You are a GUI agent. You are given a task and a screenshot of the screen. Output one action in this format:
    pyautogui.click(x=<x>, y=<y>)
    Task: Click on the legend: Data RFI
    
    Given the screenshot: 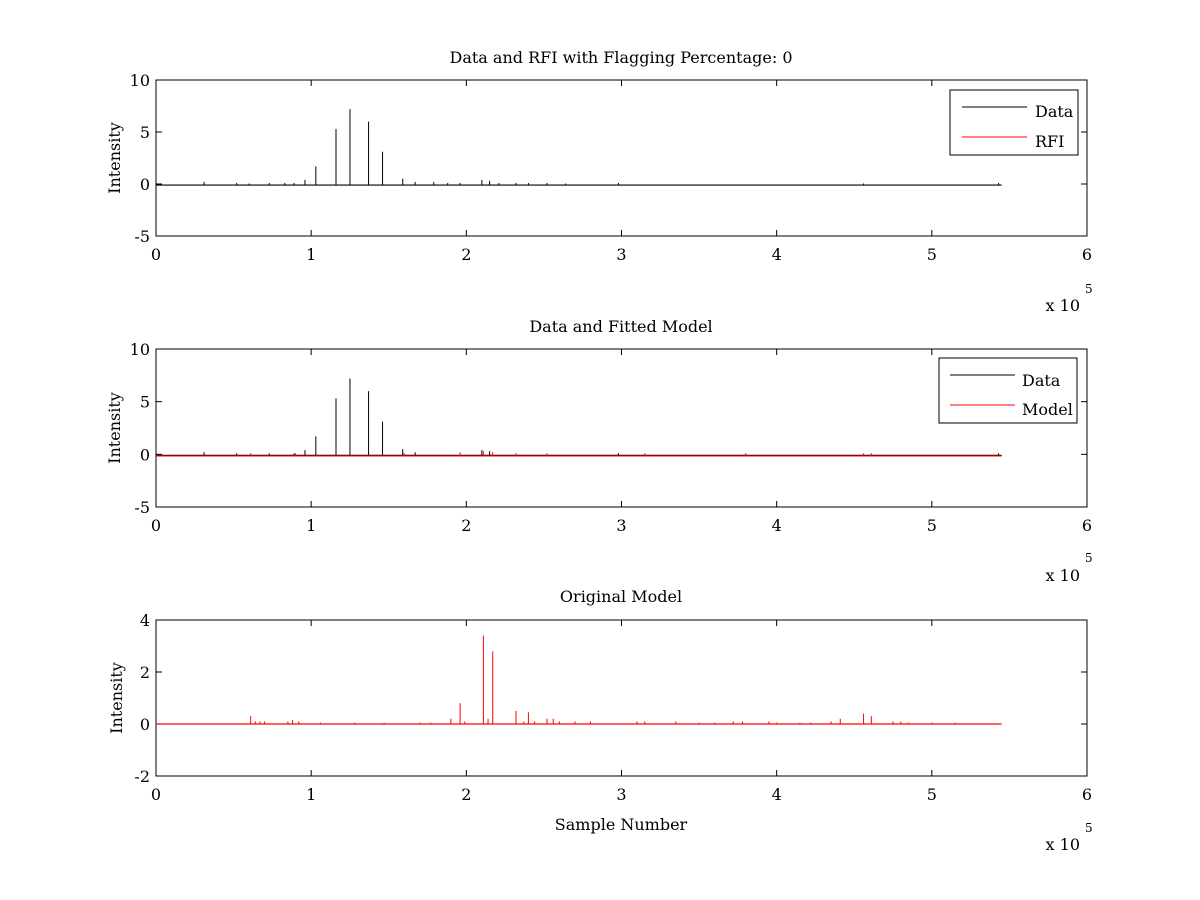 What is the action you would take?
    pyautogui.click(x=1014, y=122)
    